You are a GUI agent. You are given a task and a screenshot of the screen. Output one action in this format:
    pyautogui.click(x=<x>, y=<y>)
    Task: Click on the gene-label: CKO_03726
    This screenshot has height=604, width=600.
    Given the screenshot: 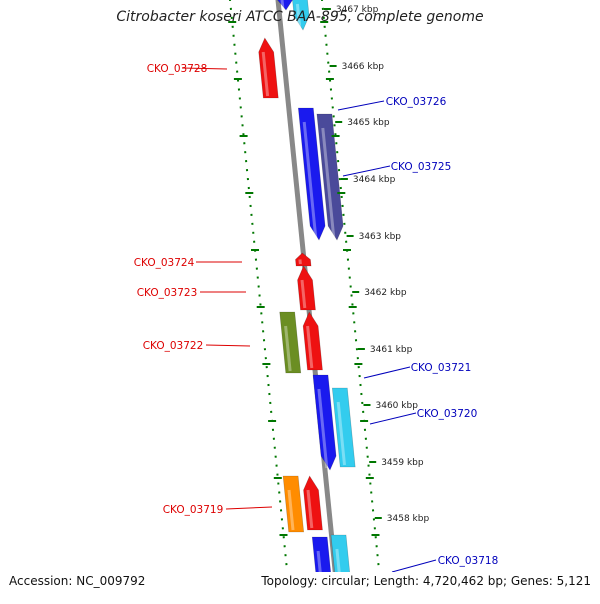 What is the action you would take?
    pyautogui.click(x=416, y=102)
    